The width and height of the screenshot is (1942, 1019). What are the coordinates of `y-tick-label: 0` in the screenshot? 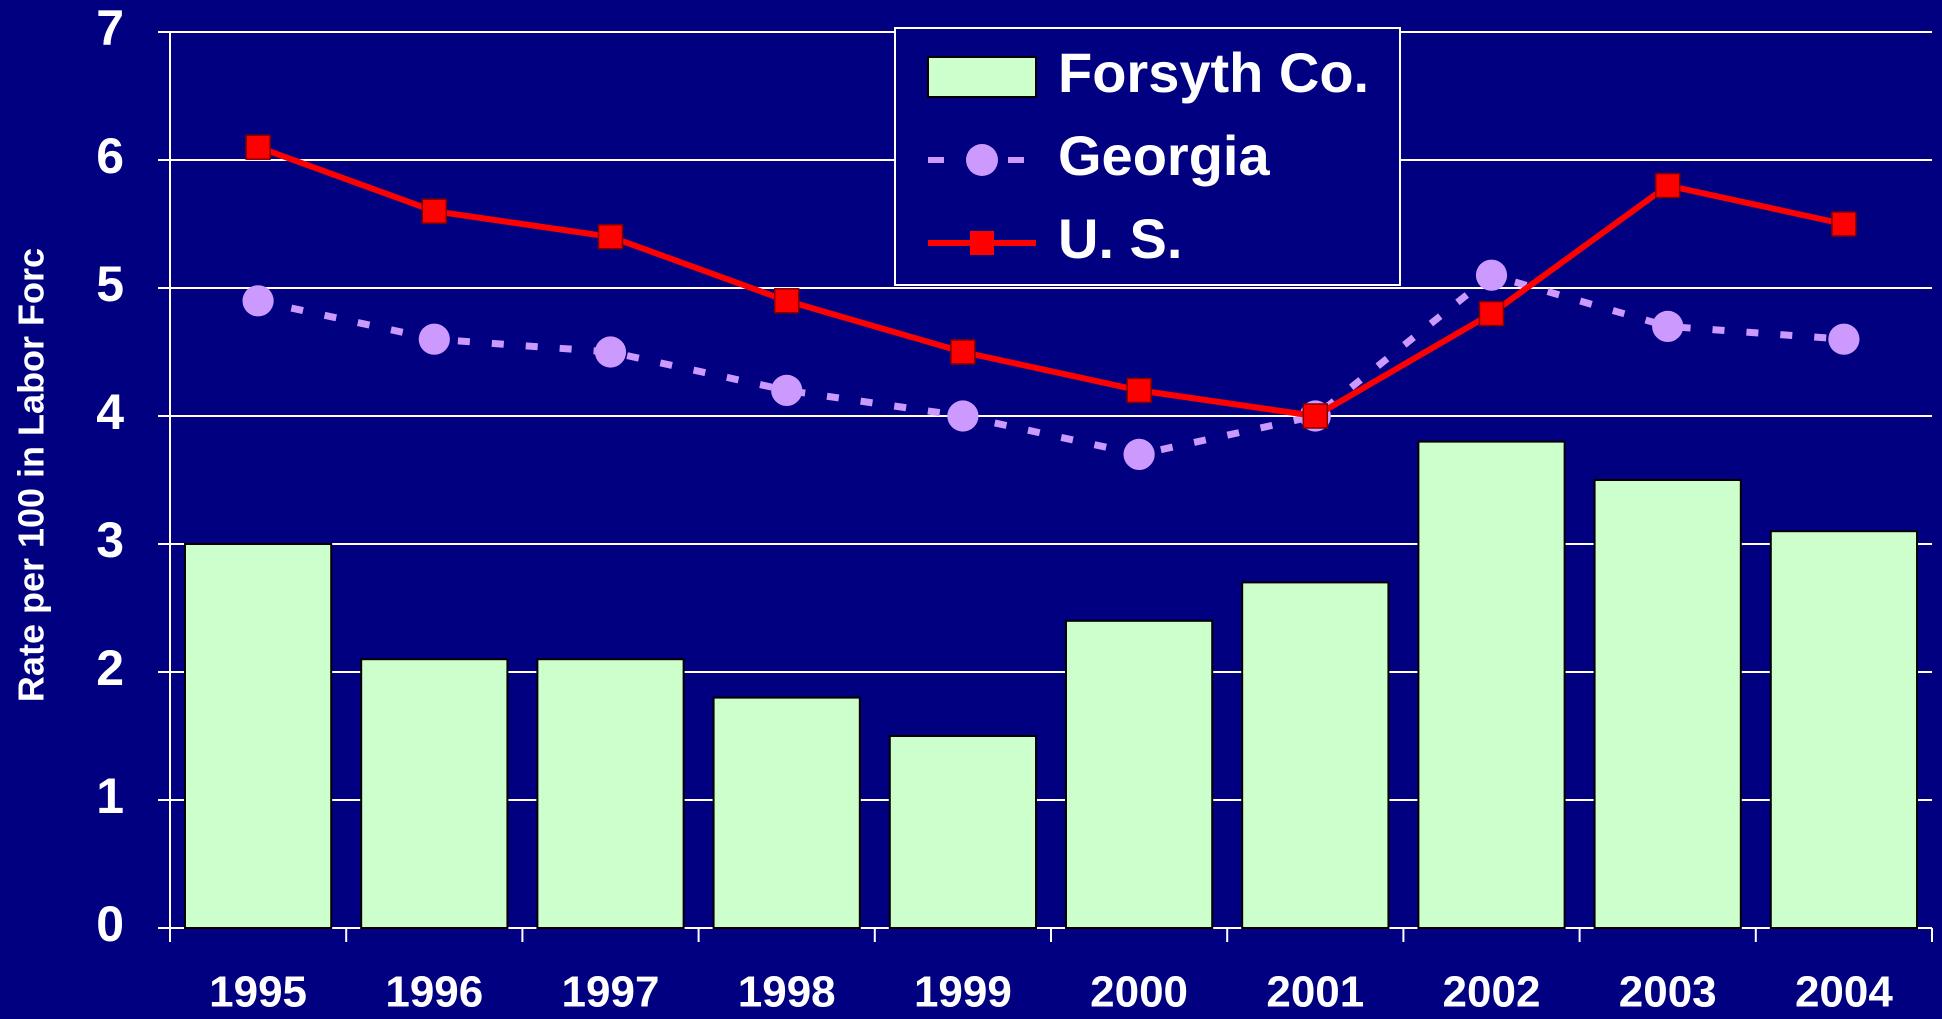 It's located at (110, 924).